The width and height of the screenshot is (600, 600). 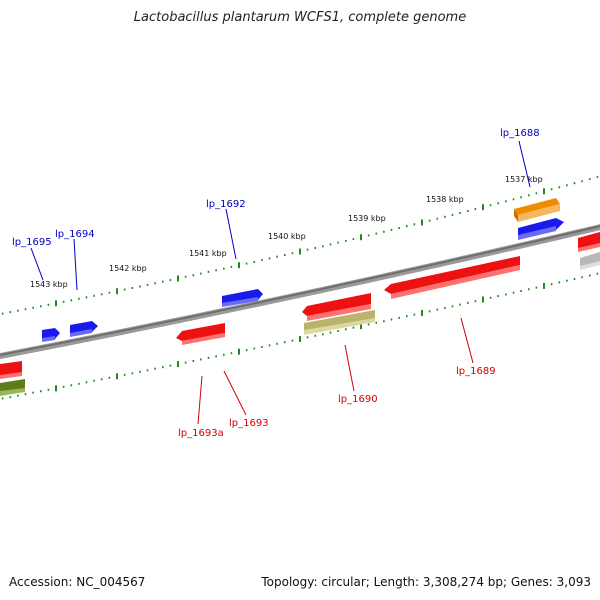 What do you see at coordinates (367, 218) in the screenshot?
I see `kbp-label-1539: 1539 kbp` at bounding box center [367, 218].